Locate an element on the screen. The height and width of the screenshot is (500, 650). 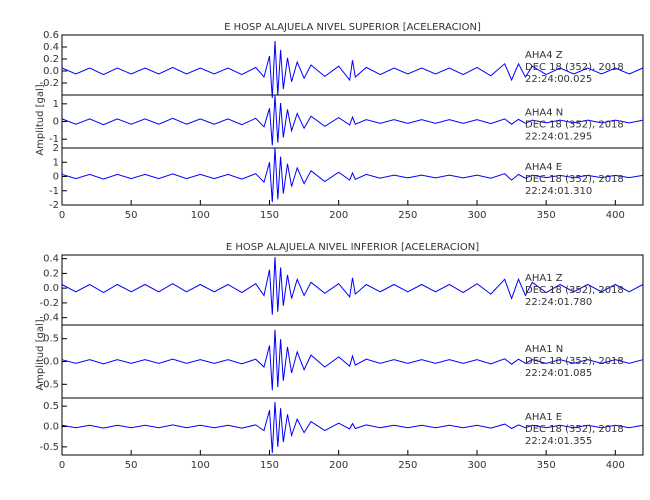
time-label: 22:24:01.780 is located at coordinates (558, 302).